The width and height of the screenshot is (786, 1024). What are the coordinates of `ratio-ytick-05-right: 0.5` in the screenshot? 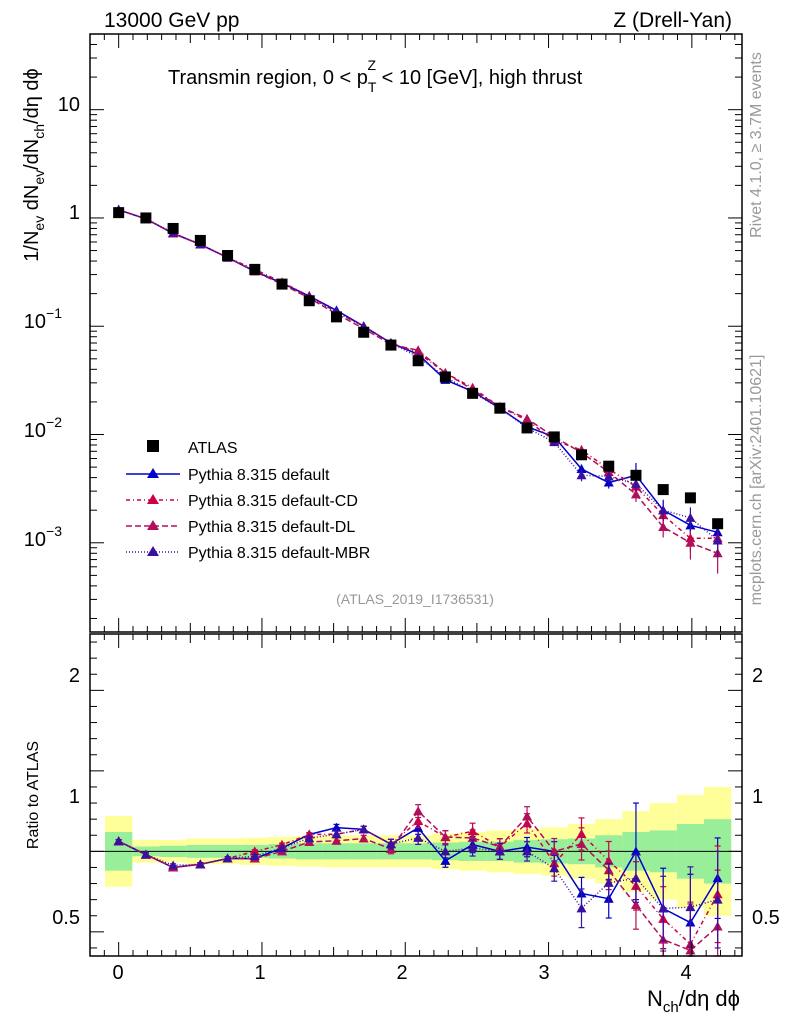 It's located at (766, 918).